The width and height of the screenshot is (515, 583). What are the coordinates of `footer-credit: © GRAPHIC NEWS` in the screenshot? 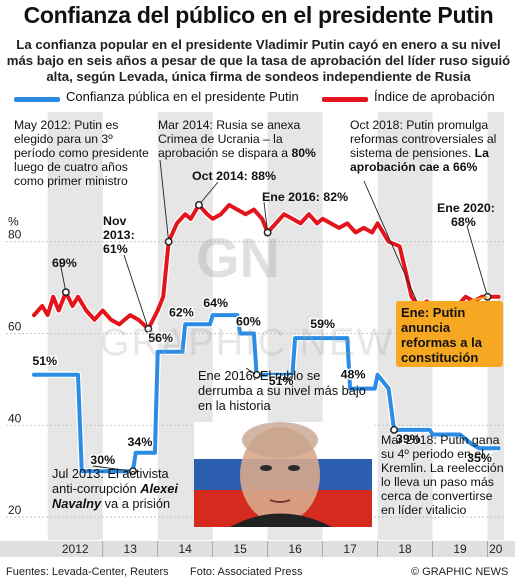 It's located at (460, 572).